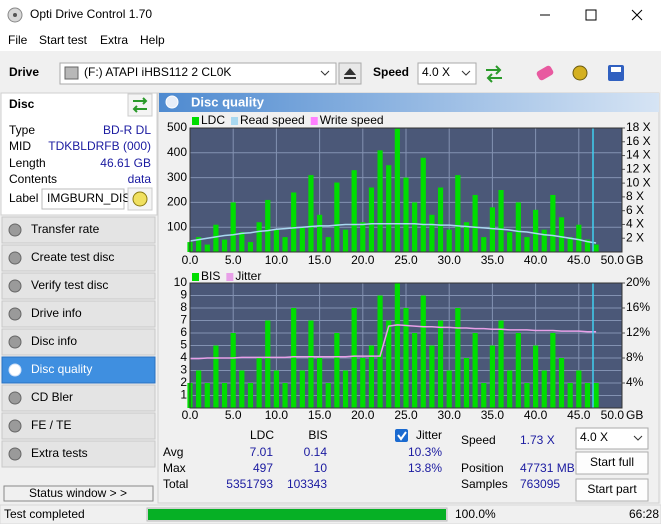  I want to click on y2-tick-label: 16%, so click(638, 307).